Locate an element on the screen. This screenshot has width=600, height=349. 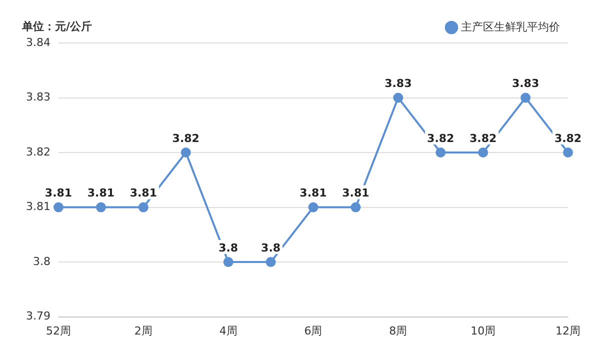
y-tick-label: 3.83 is located at coordinates (38, 97).